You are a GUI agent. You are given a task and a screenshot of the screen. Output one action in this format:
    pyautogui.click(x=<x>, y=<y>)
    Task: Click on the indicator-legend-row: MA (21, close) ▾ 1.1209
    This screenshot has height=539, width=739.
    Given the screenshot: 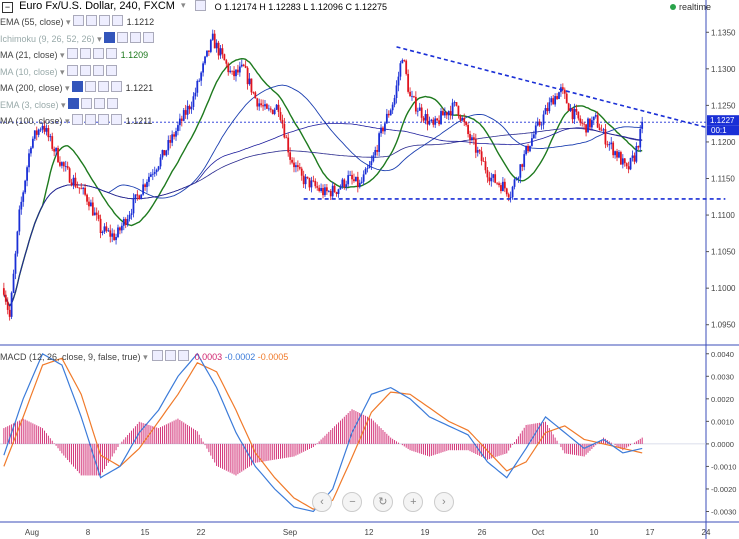 What is the action you would take?
    pyautogui.click(x=74, y=54)
    